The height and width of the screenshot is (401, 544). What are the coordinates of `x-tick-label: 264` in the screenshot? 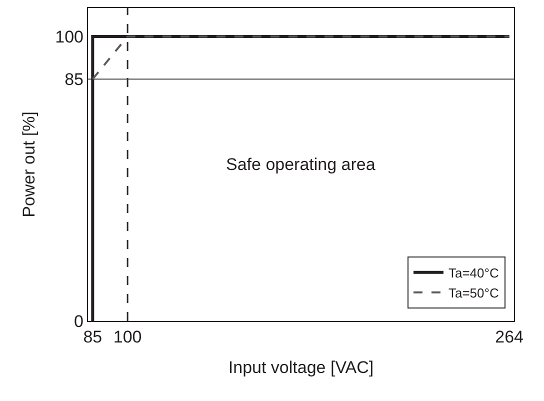 It's located at (509, 337).